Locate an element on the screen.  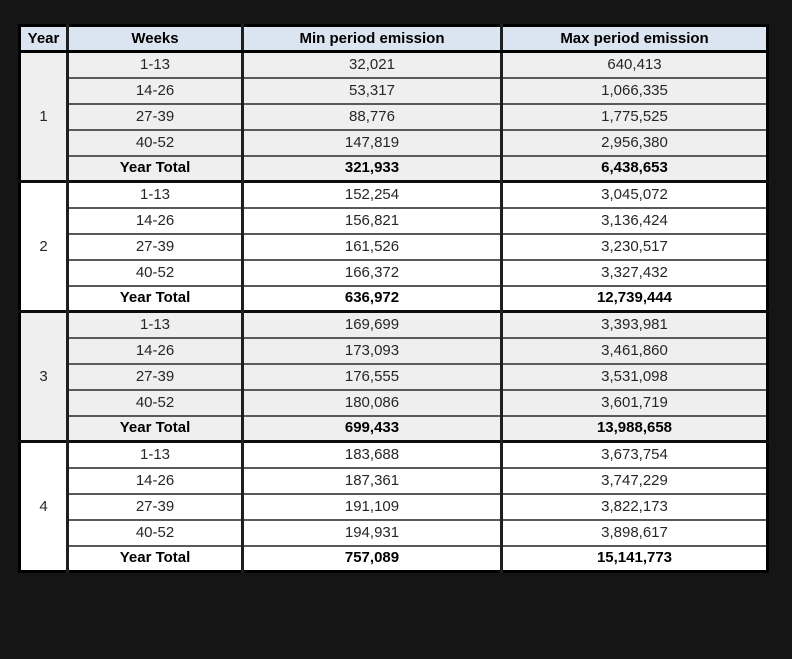
table-row: 14-26 156,821 3,136,424 is located at coordinates (394, 220).